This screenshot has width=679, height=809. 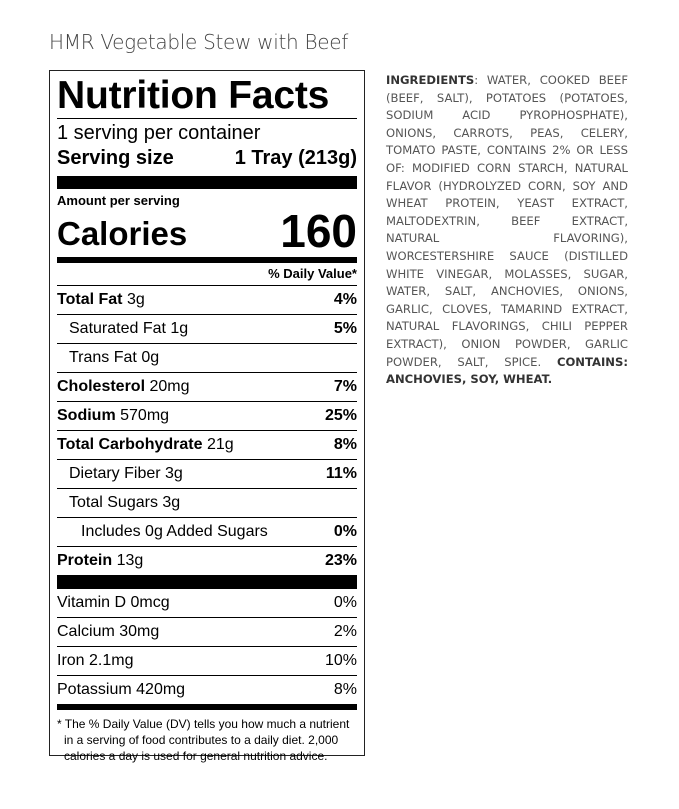 I want to click on nutrient-row: Total Fat 3g 4%, so click(x=207, y=300).